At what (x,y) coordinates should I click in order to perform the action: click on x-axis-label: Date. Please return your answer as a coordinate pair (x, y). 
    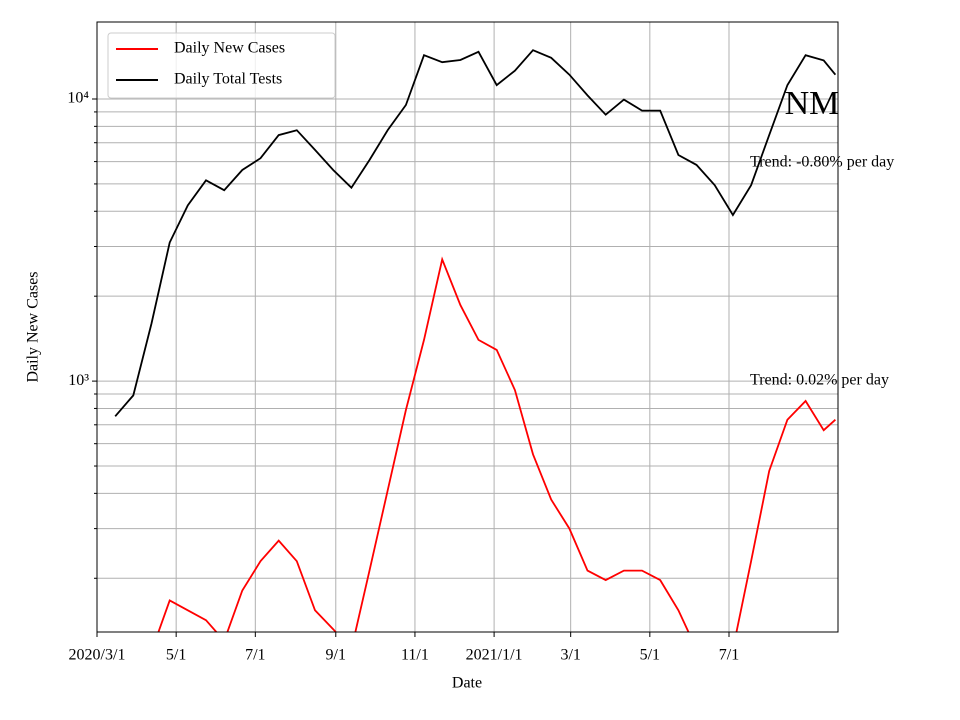
    Looking at the image, I should click on (467, 683).